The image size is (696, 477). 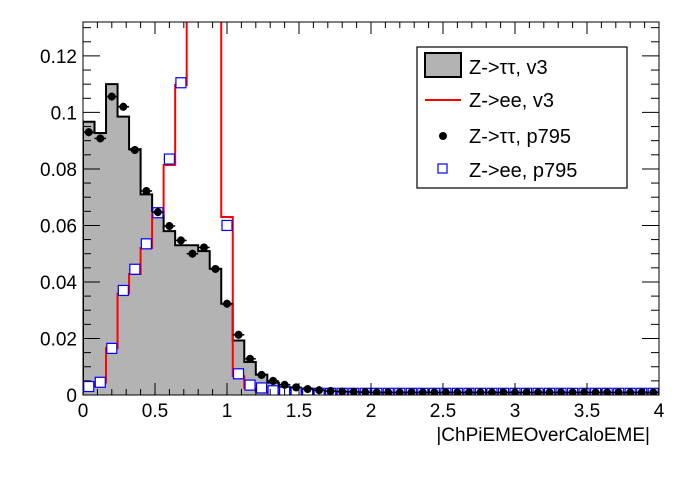 What do you see at coordinates (64, 113) in the screenshot?
I see `y-tick-label: 0.1` at bounding box center [64, 113].